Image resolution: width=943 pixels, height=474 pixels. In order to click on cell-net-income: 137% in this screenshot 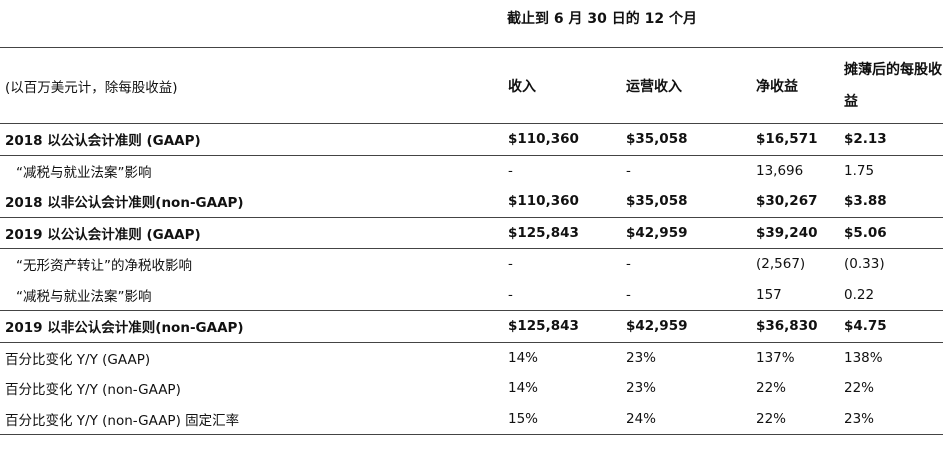, I will do `click(775, 357)`.